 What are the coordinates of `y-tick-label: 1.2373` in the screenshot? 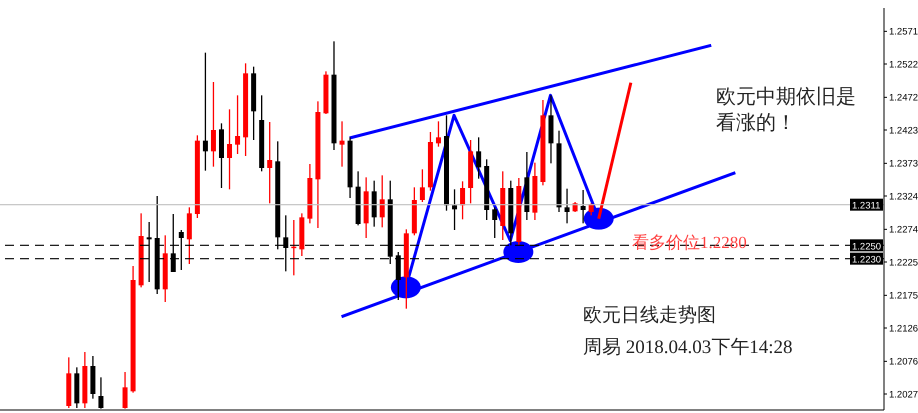 It's located at (903, 164).